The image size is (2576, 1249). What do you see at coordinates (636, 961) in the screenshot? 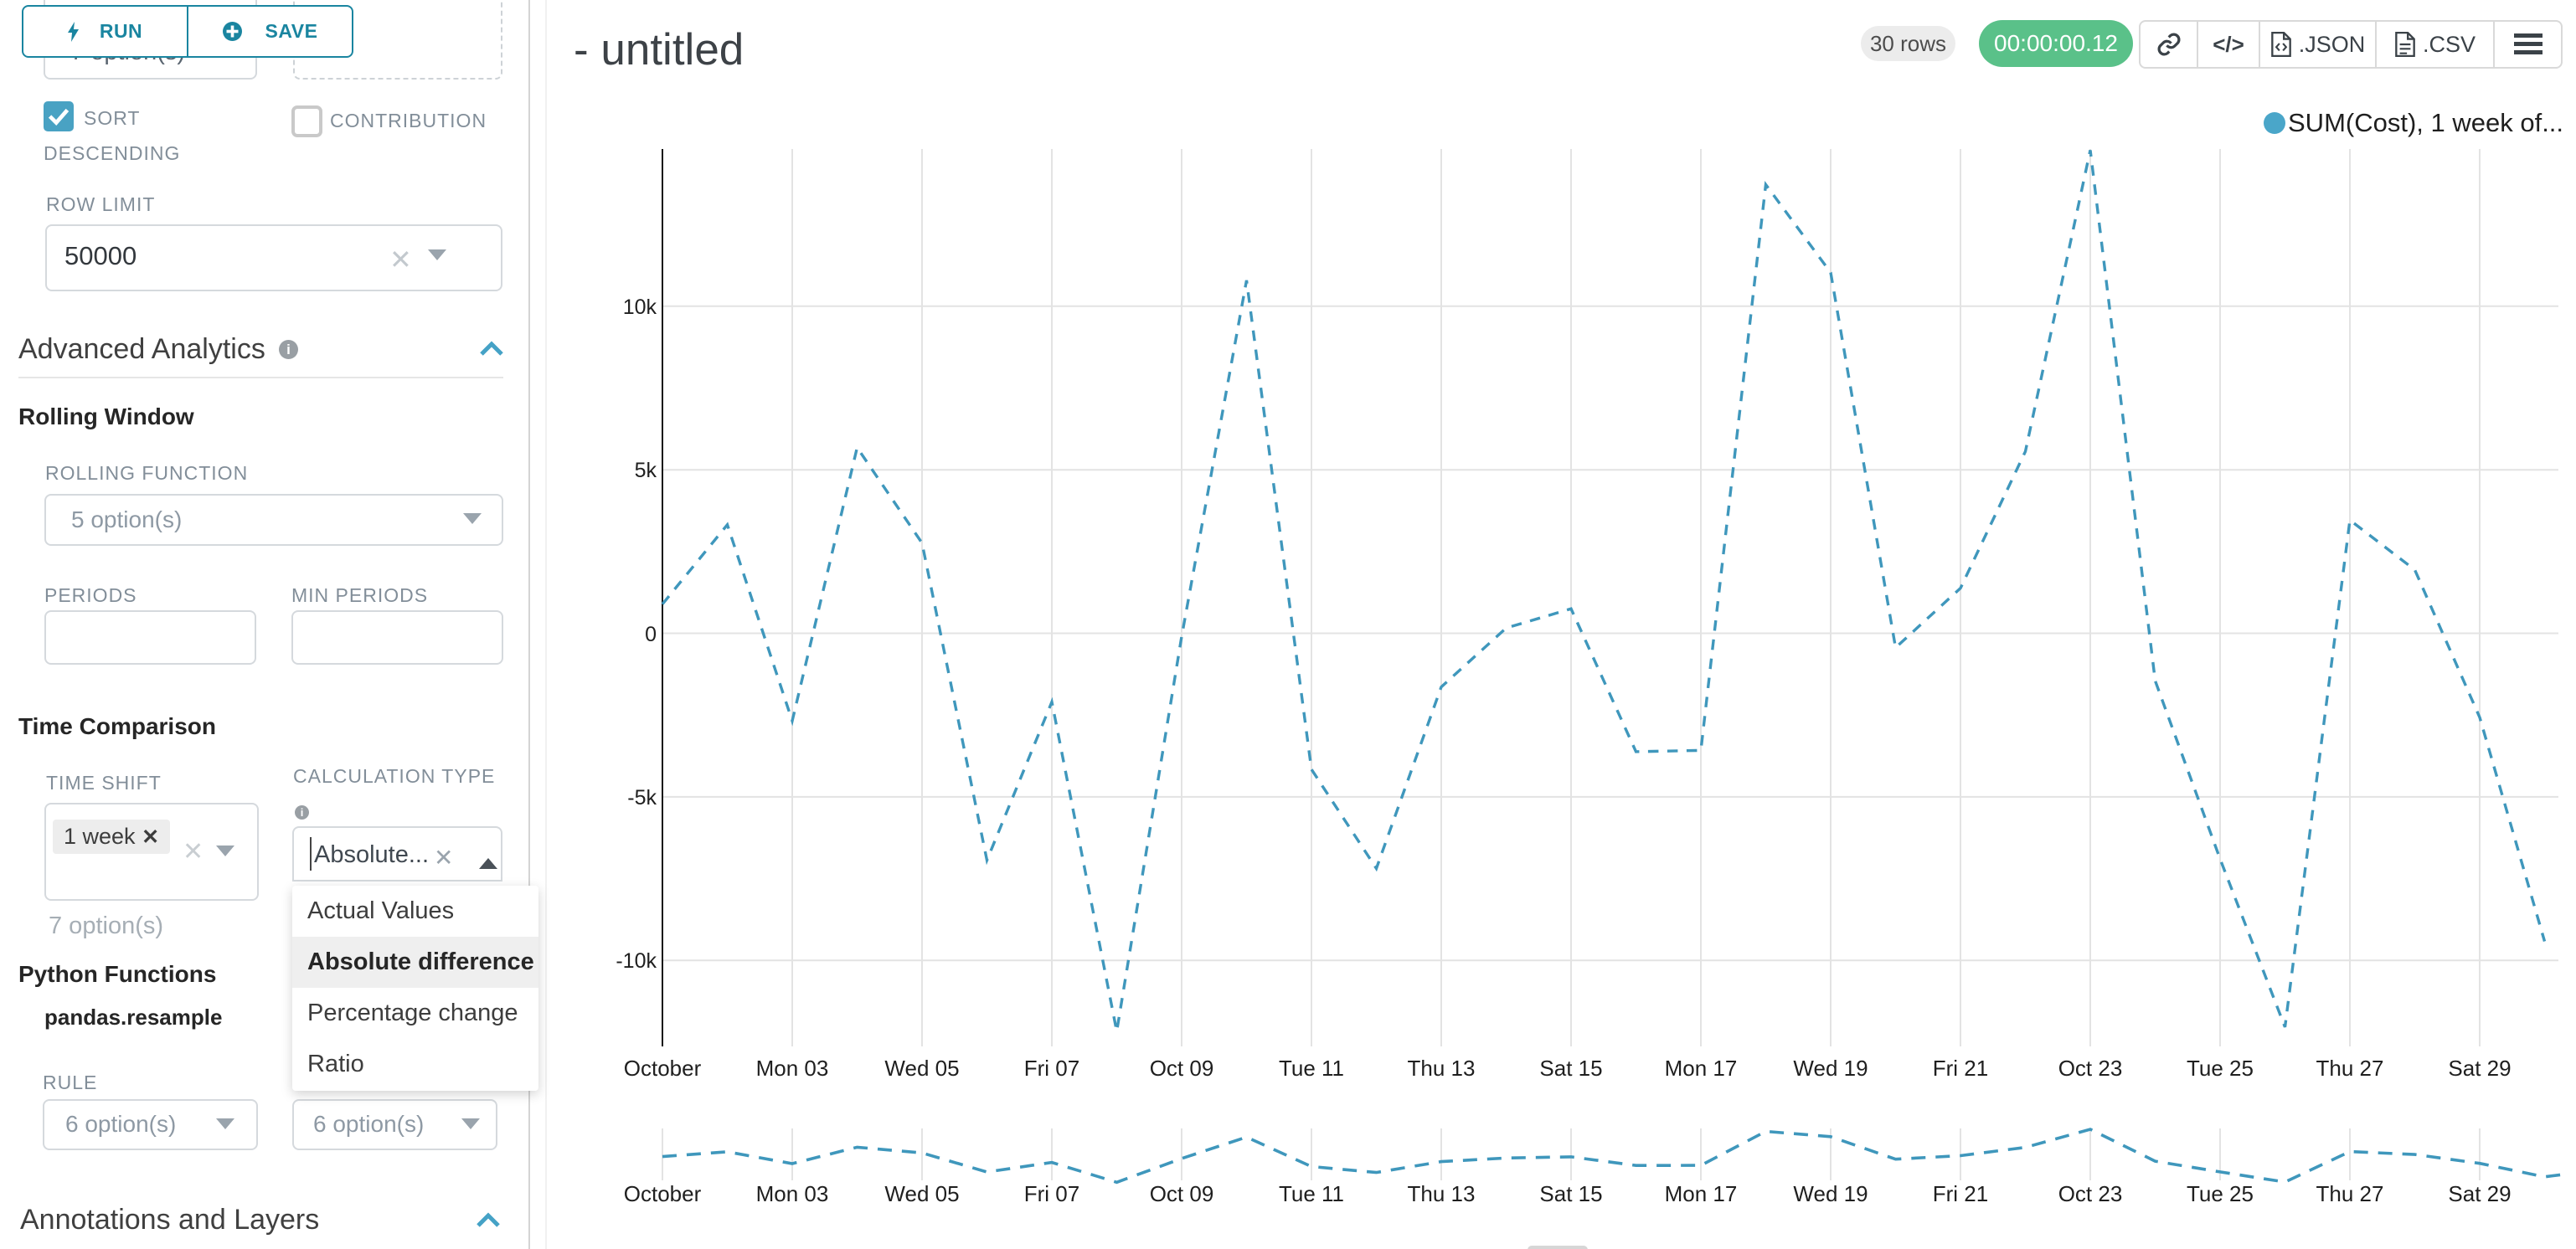
I see `svg-text: -10k` at bounding box center [636, 961].